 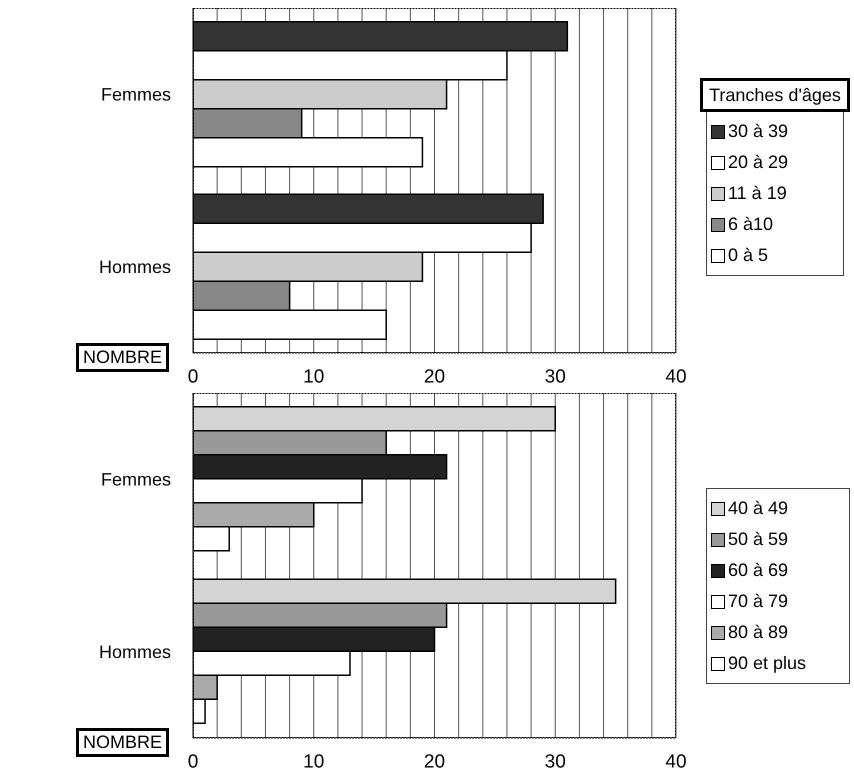 I want to click on legend-label: 6 à10, so click(x=751, y=224).